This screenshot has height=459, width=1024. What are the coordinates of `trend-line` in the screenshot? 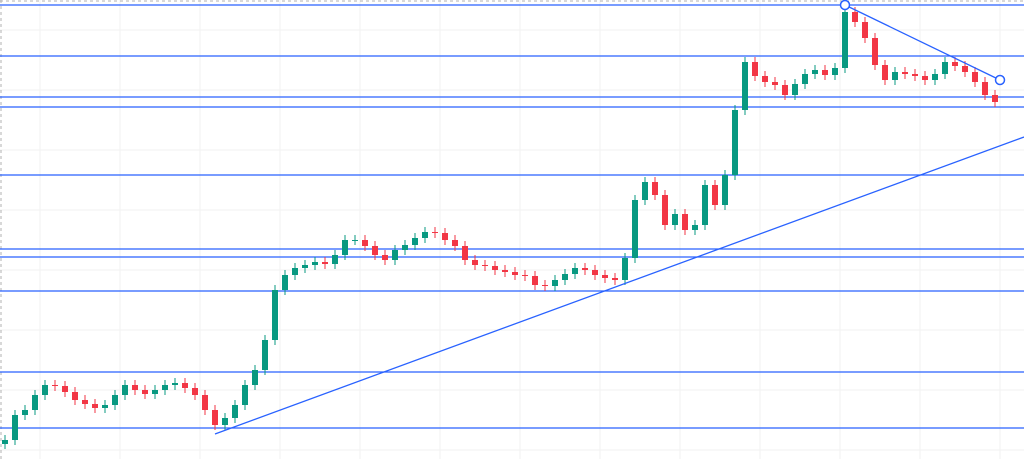 It's located at (922, 42).